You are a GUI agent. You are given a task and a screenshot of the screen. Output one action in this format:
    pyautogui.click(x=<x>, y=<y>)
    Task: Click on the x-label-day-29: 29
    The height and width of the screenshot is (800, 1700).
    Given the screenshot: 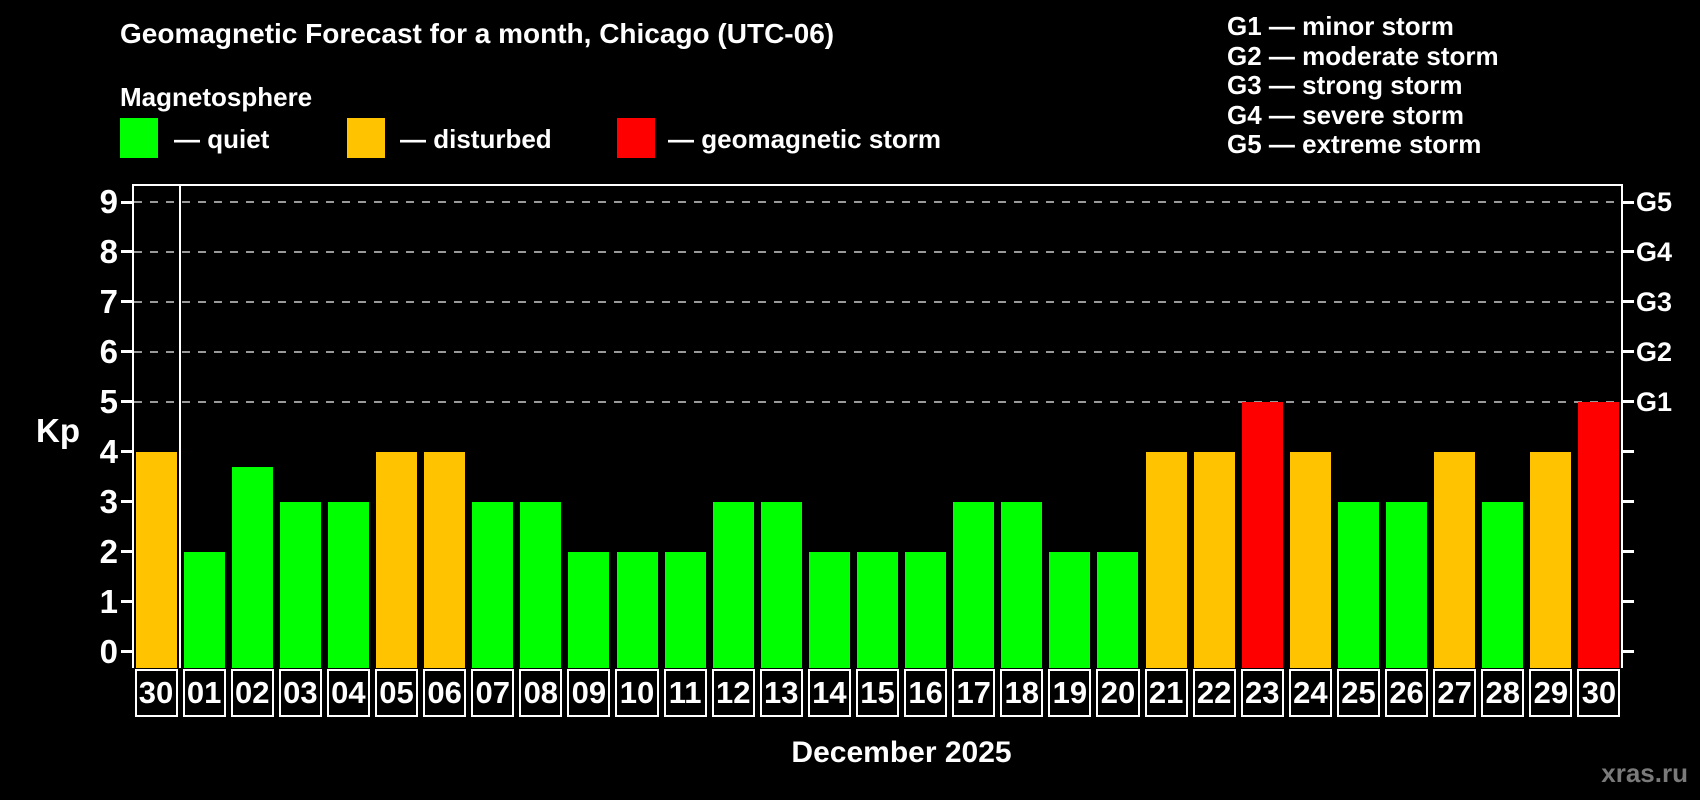 What is the action you would take?
    pyautogui.click(x=1551, y=693)
    